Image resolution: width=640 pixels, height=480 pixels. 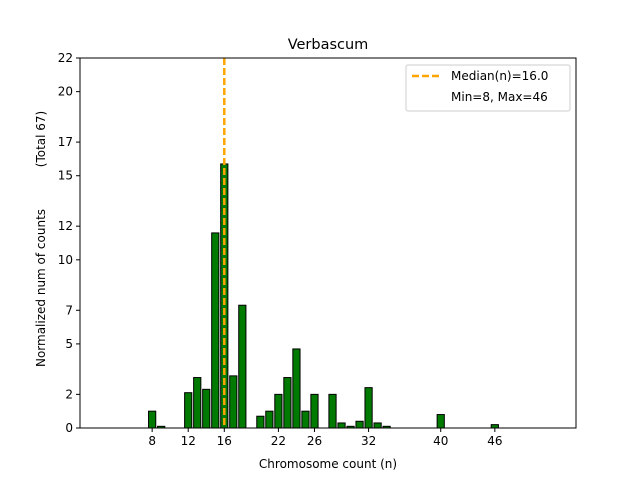 What do you see at coordinates (65, 176) in the screenshot?
I see `y-tick-label: 15` at bounding box center [65, 176].